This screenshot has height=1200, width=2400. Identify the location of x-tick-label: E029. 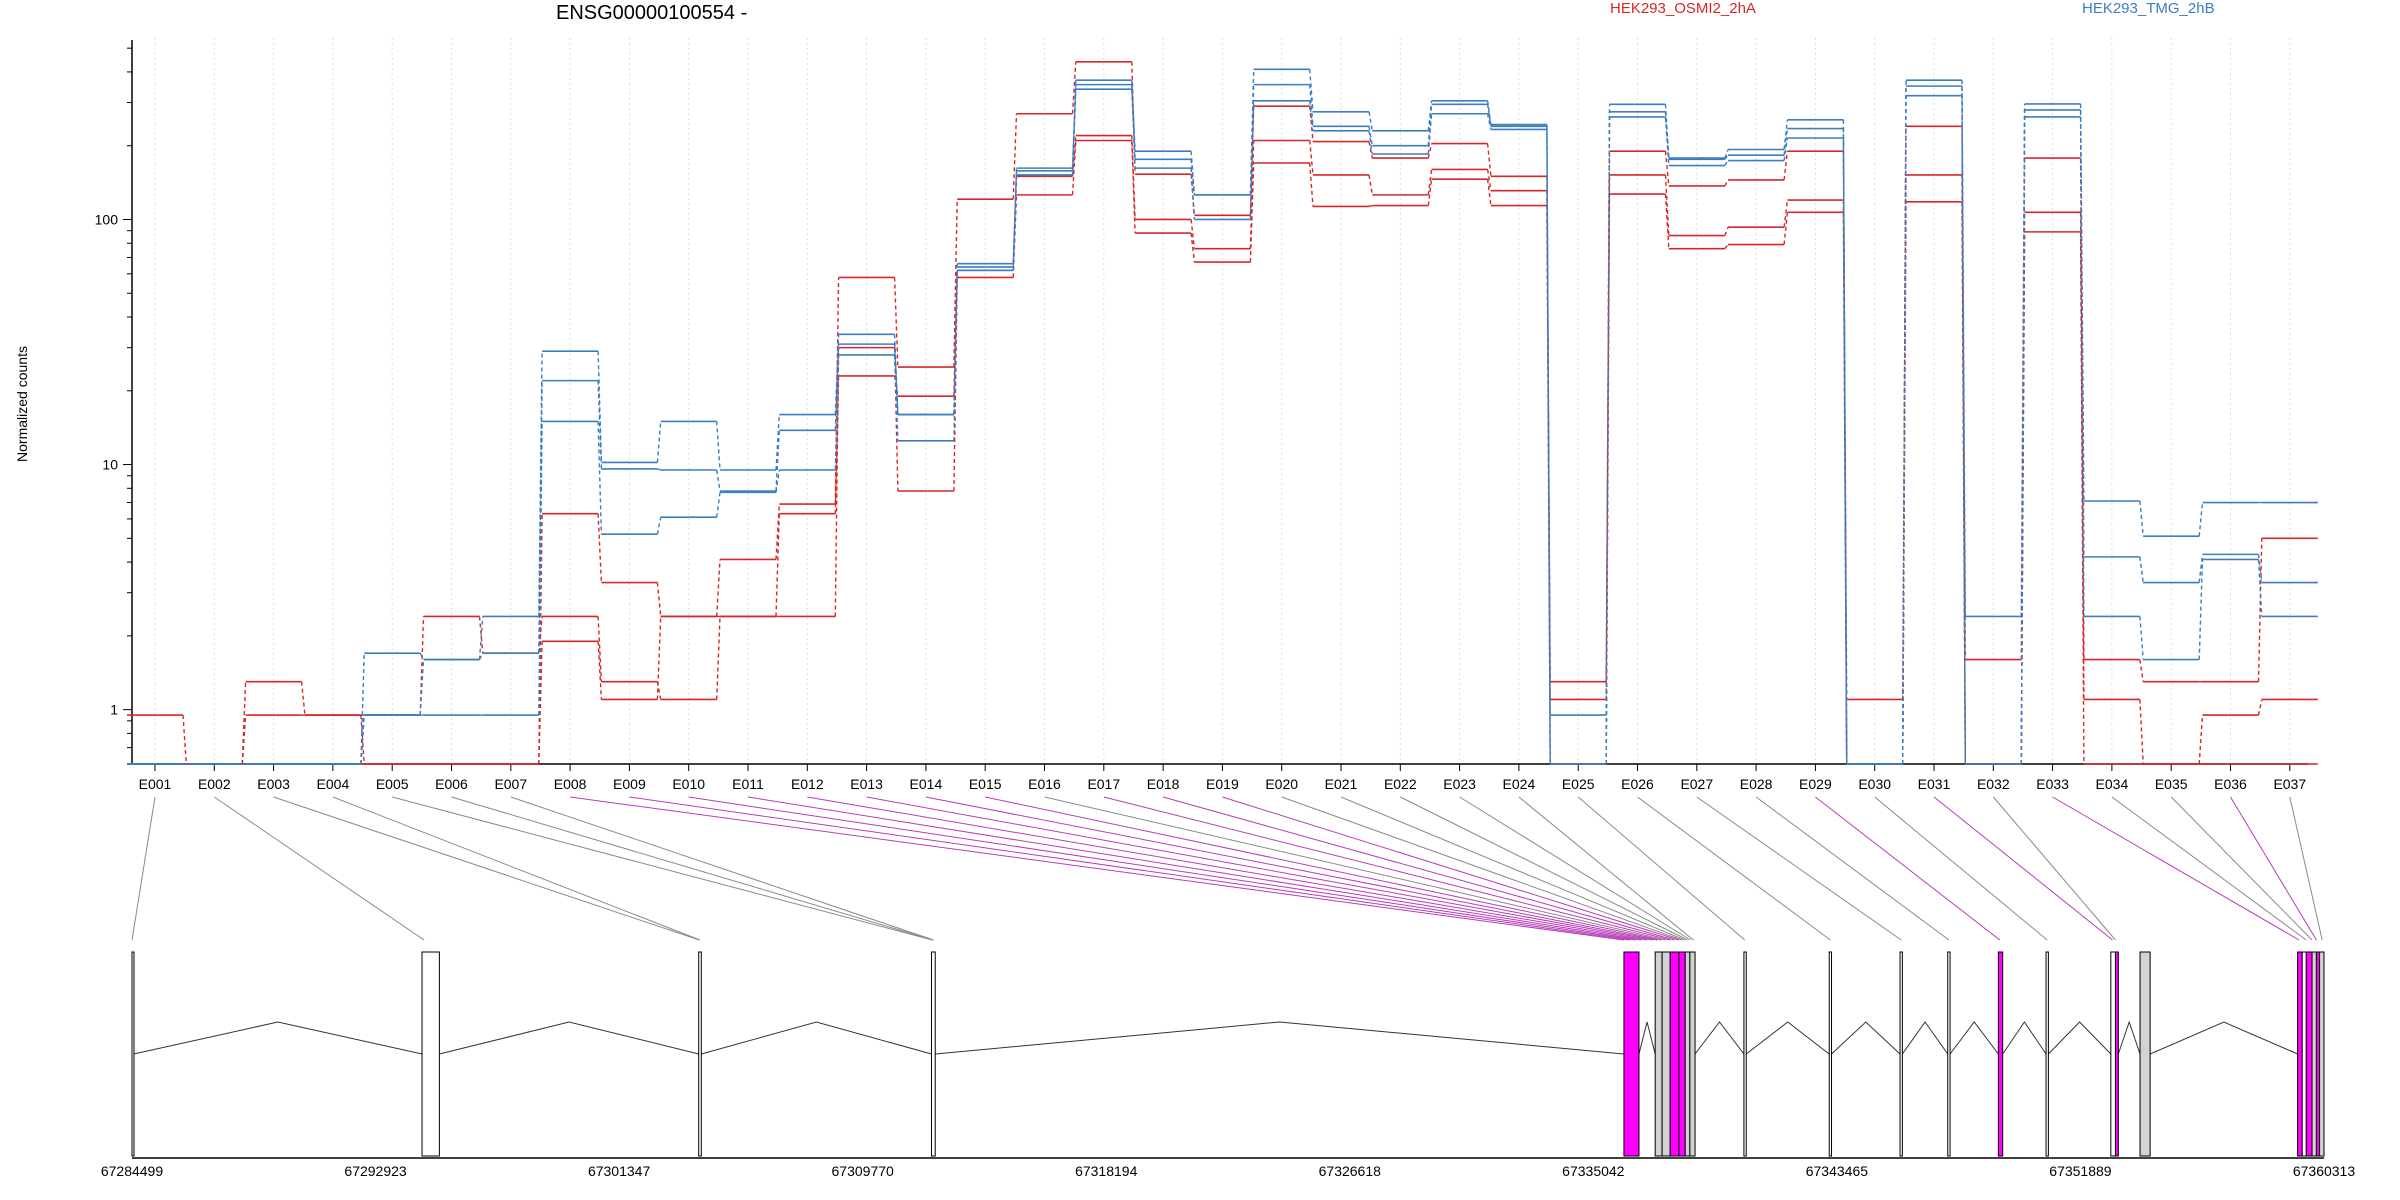
(1815, 784).